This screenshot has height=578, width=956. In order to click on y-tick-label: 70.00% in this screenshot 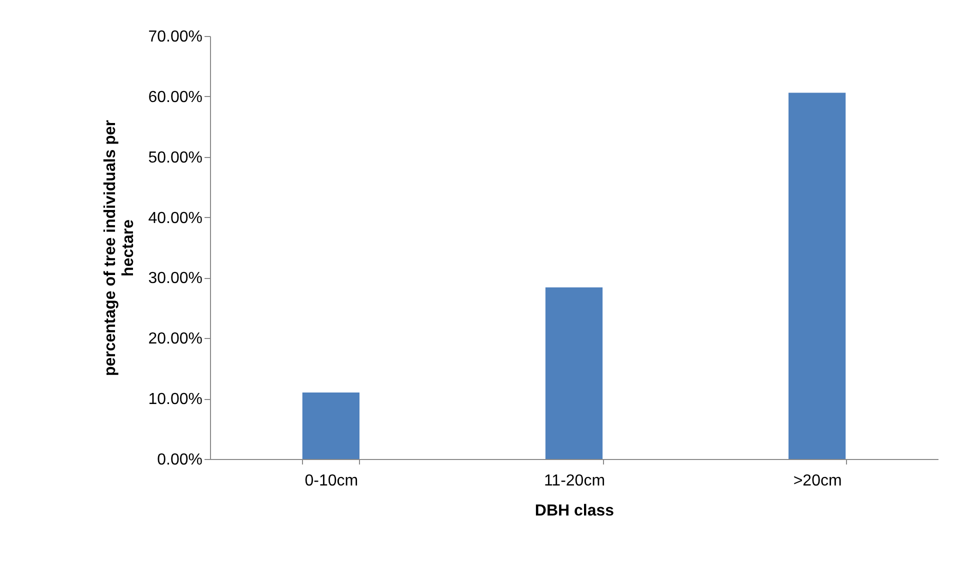, I will do `click(175, 37)`.